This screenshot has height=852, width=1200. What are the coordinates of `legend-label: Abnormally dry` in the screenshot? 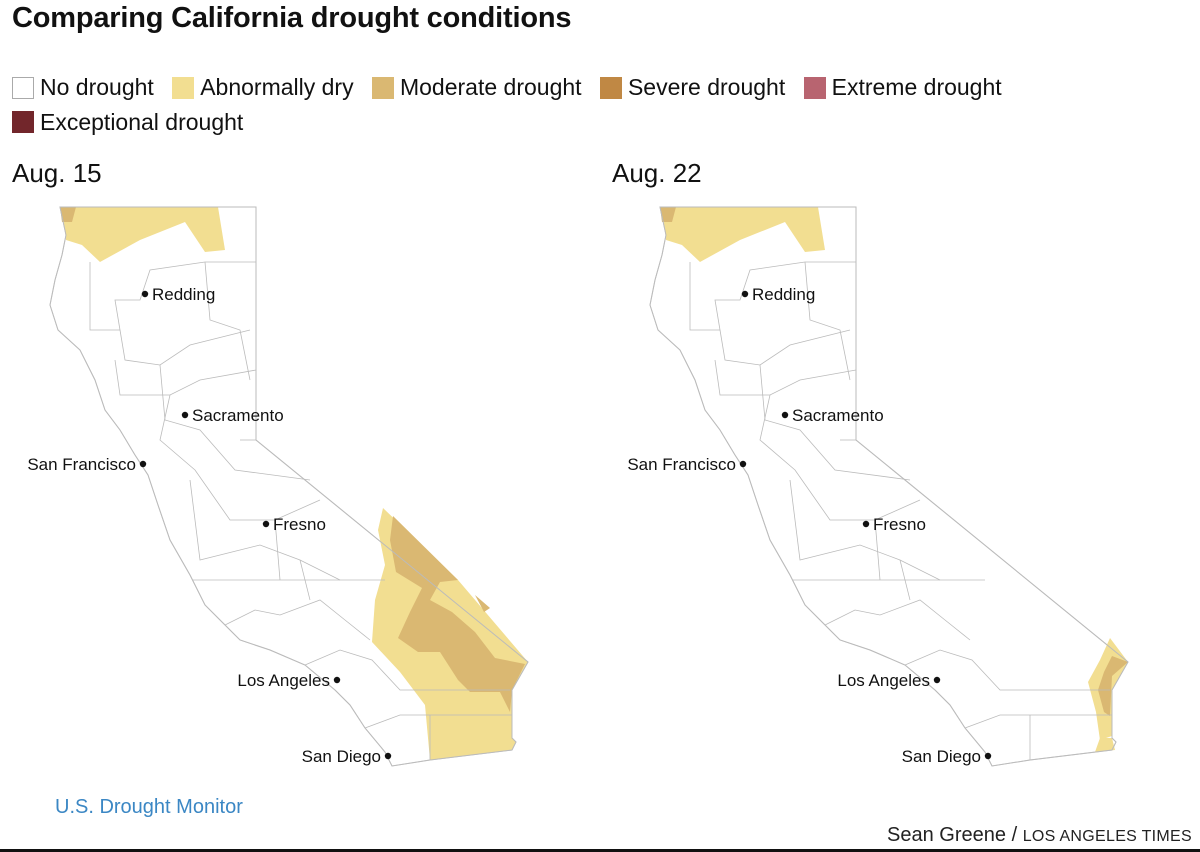 It's located at (277, 87).